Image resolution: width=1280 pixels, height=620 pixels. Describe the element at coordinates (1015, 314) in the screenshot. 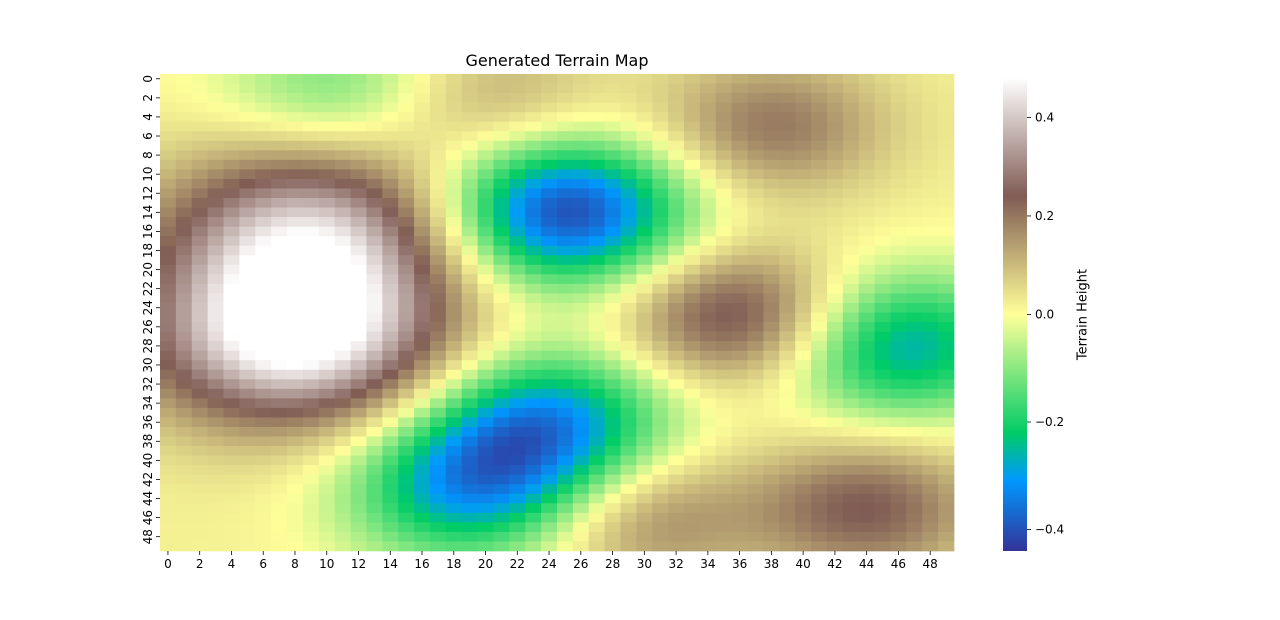

I see `colorbar-gradient` at that location.